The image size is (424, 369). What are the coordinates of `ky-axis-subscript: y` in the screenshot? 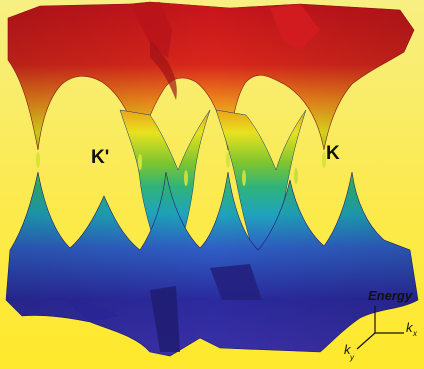 It's located at (352, 357).